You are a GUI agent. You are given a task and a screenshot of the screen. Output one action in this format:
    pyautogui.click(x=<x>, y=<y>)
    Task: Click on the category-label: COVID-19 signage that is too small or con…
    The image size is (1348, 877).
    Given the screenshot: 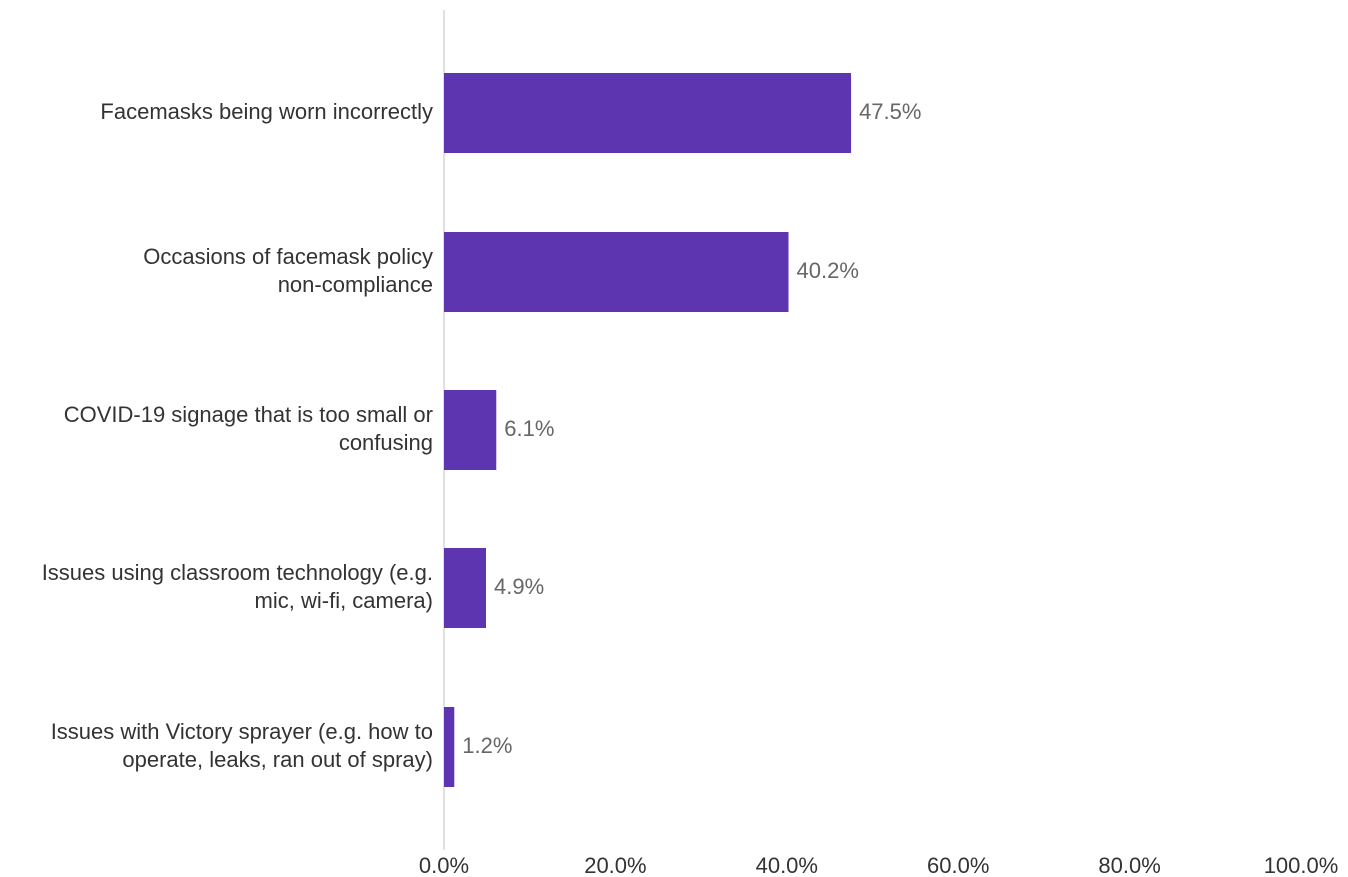 What is the action you would take?
    pyautogui.click(x=248, y=428)
    